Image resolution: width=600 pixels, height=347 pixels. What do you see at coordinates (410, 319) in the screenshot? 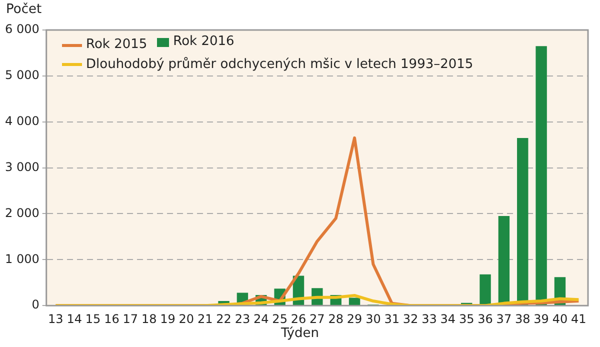
I see `x-tick-label: 32` at bounding box center [410, 319].